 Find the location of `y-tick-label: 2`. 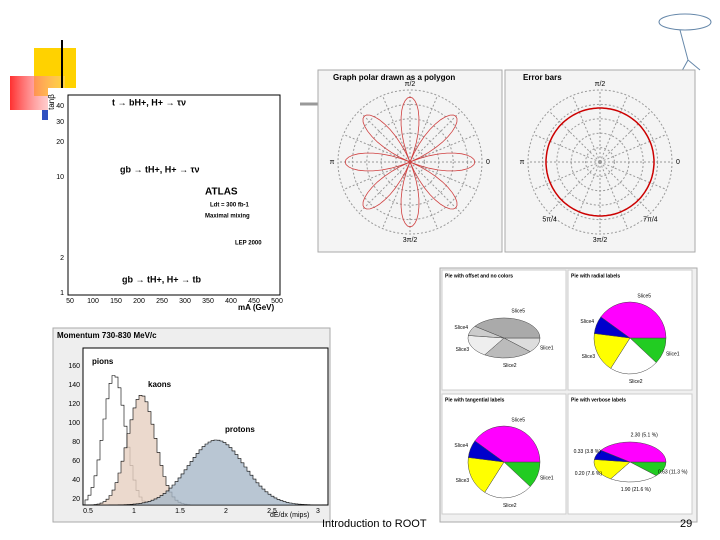

y-tick-label: 2 is located at coordinates (62, 258).